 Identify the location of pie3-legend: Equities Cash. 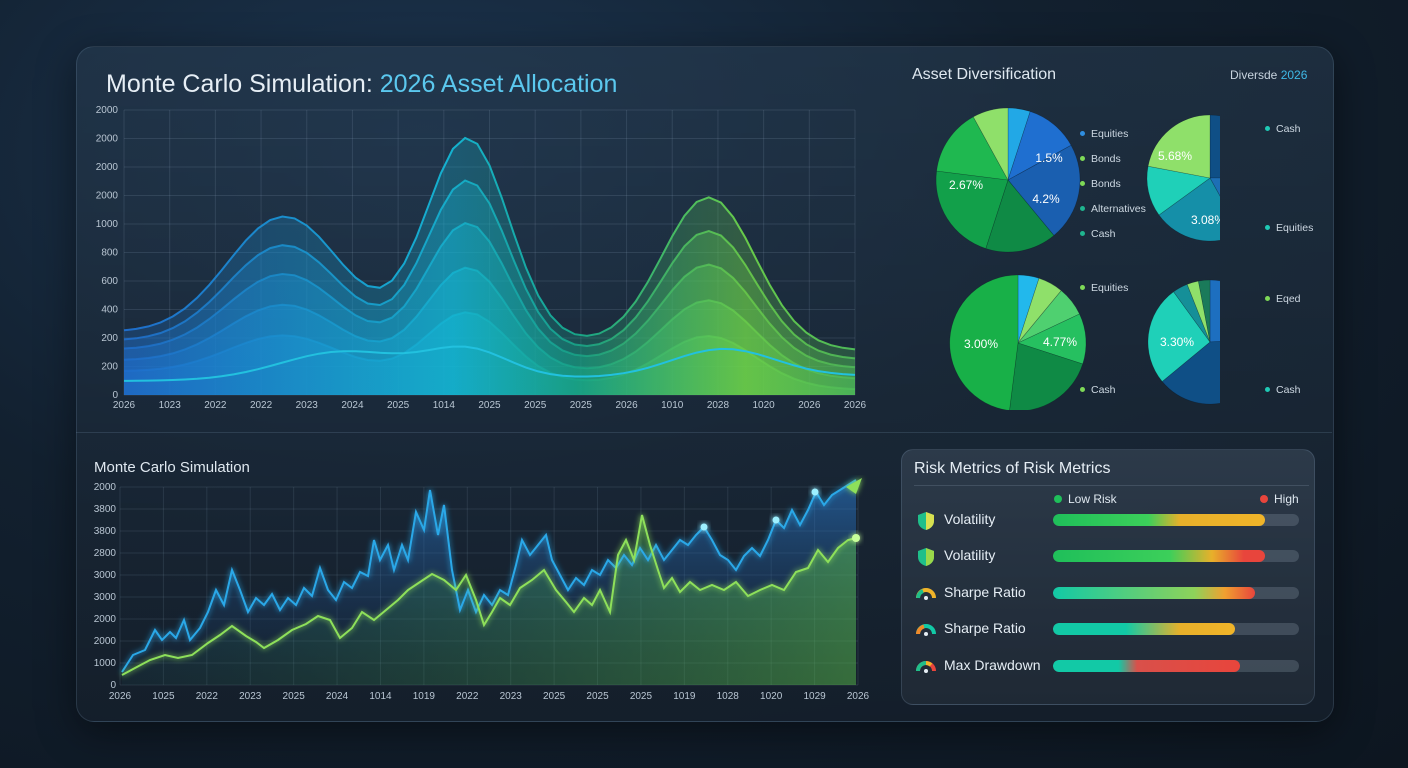
(1104, 338).